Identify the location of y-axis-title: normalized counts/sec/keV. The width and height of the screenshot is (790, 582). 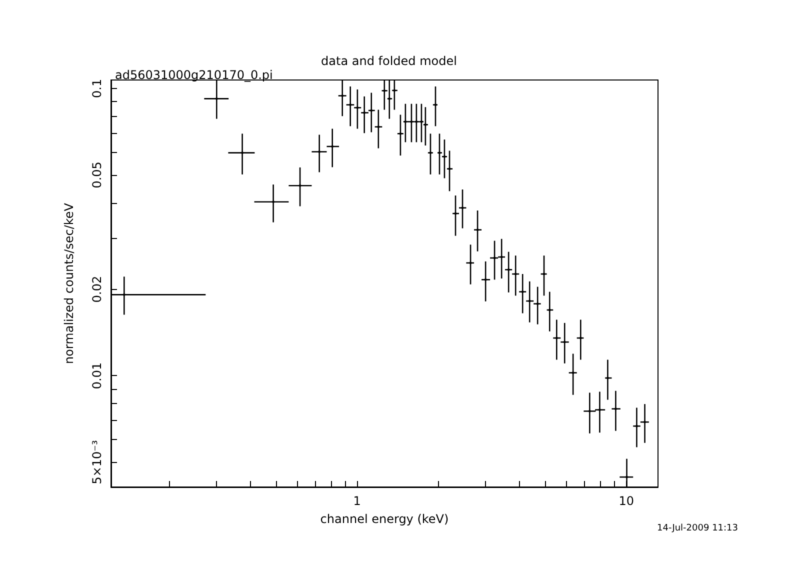
(69, 283).